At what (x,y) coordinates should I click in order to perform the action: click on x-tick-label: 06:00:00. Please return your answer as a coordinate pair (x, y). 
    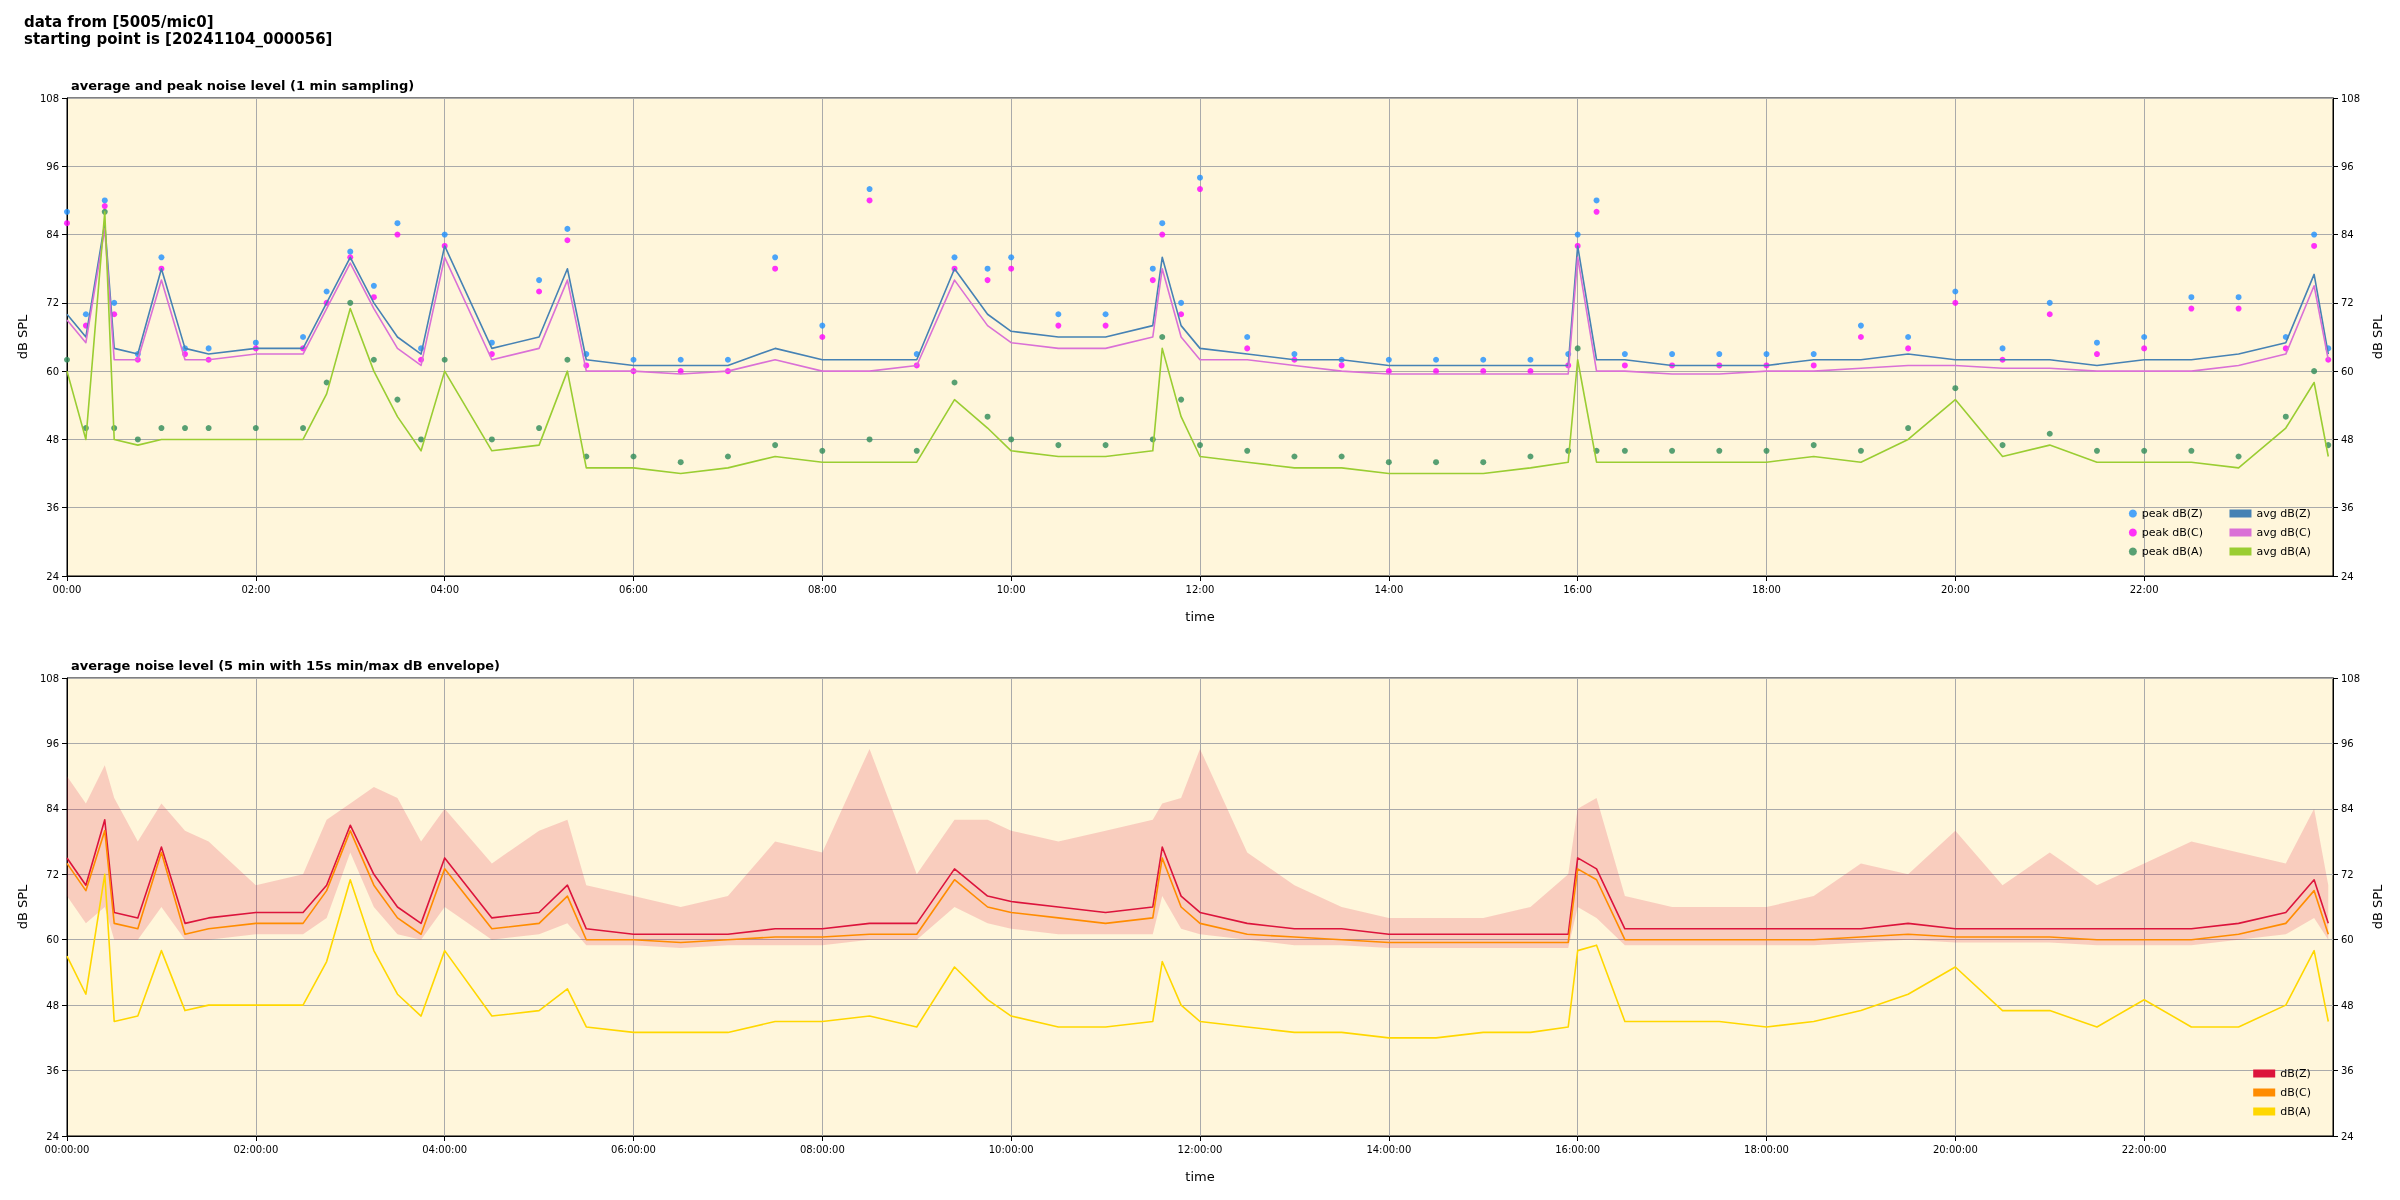
    Looking at the image, I should click on (633, 1149).